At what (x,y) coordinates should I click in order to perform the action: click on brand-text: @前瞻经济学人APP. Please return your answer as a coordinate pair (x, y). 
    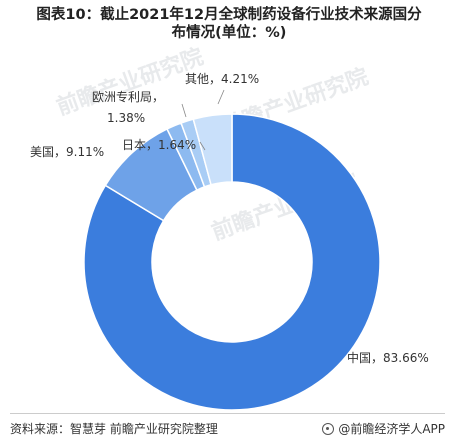
    Looking at the image, I should click on (391, 429).